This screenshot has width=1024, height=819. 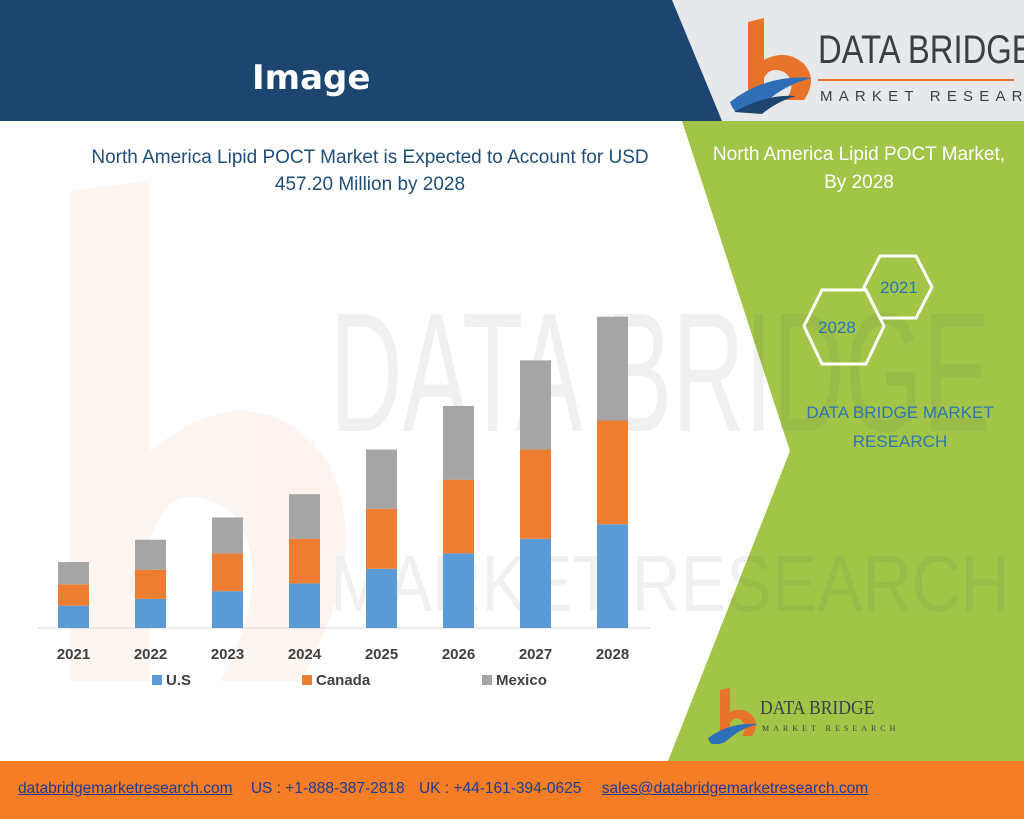 What do you see at coordinates (612, 576) in the screenshot?
I see `bar-us-2028` at bounding box center [612, 576].